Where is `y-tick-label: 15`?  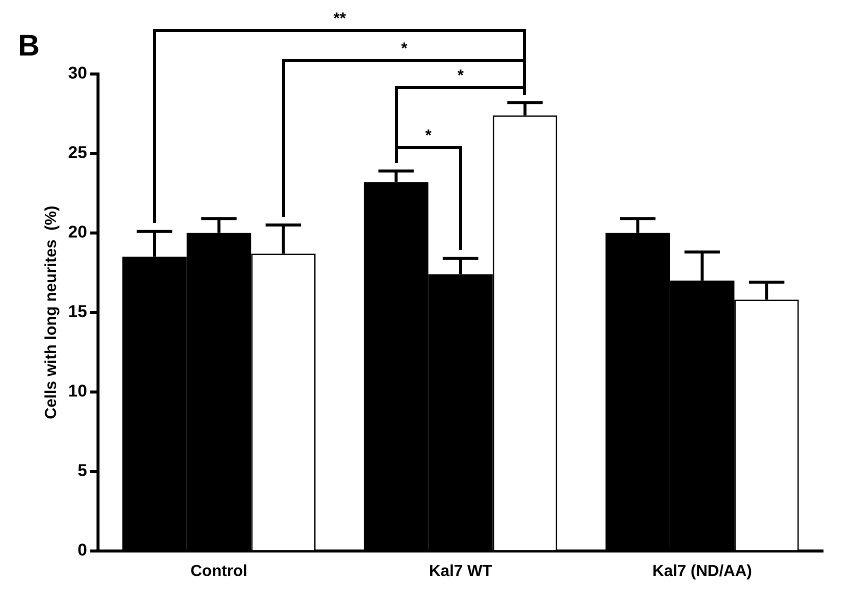
y-tick-label: 15 is located at coordinates (78, 312).